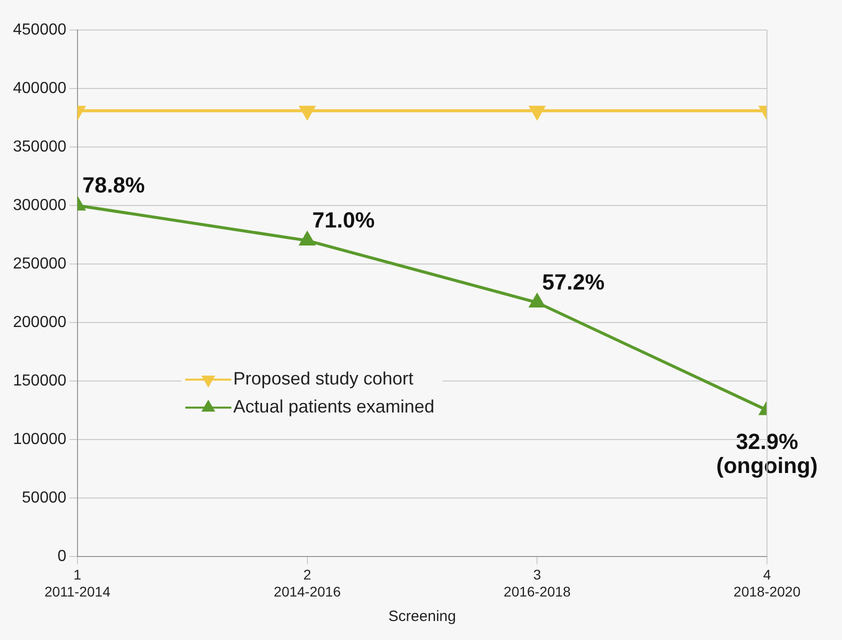  What do you see at coordinates (39, 381) in the screenshot?
I see `y-tick-label: 150000` at bounding box center [39, 381].